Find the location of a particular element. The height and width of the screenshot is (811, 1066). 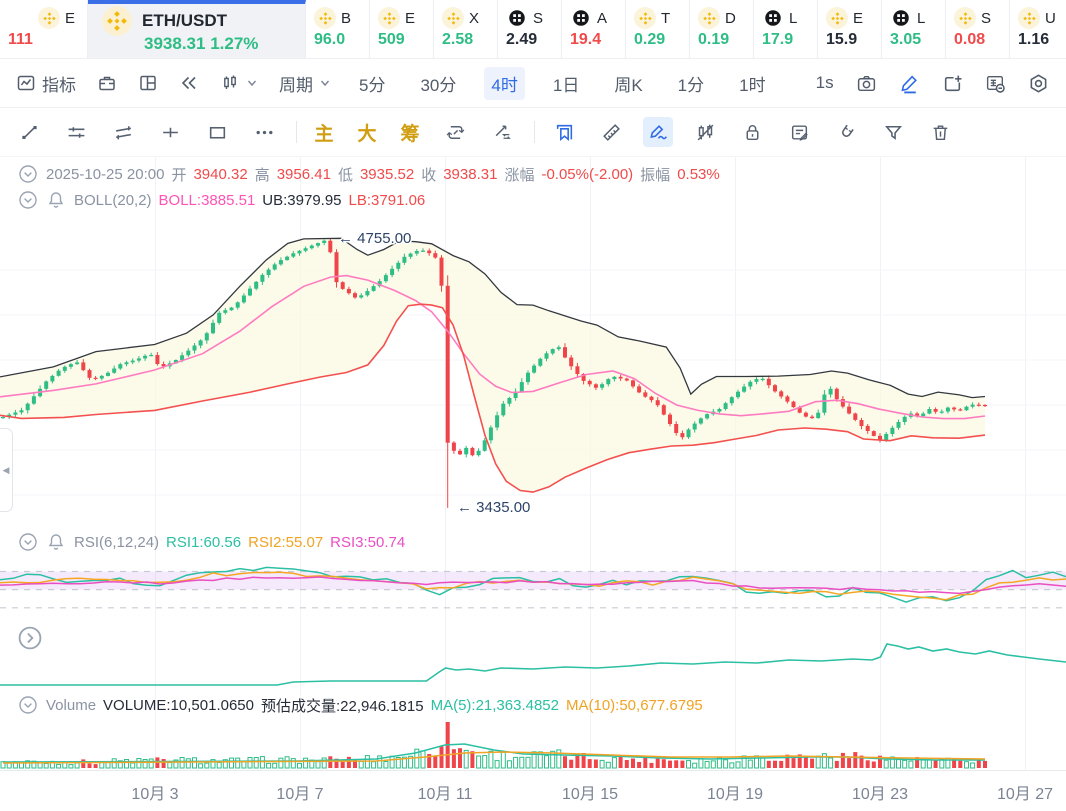

indicators-button: 指标 is located at coordinates (46, 83).